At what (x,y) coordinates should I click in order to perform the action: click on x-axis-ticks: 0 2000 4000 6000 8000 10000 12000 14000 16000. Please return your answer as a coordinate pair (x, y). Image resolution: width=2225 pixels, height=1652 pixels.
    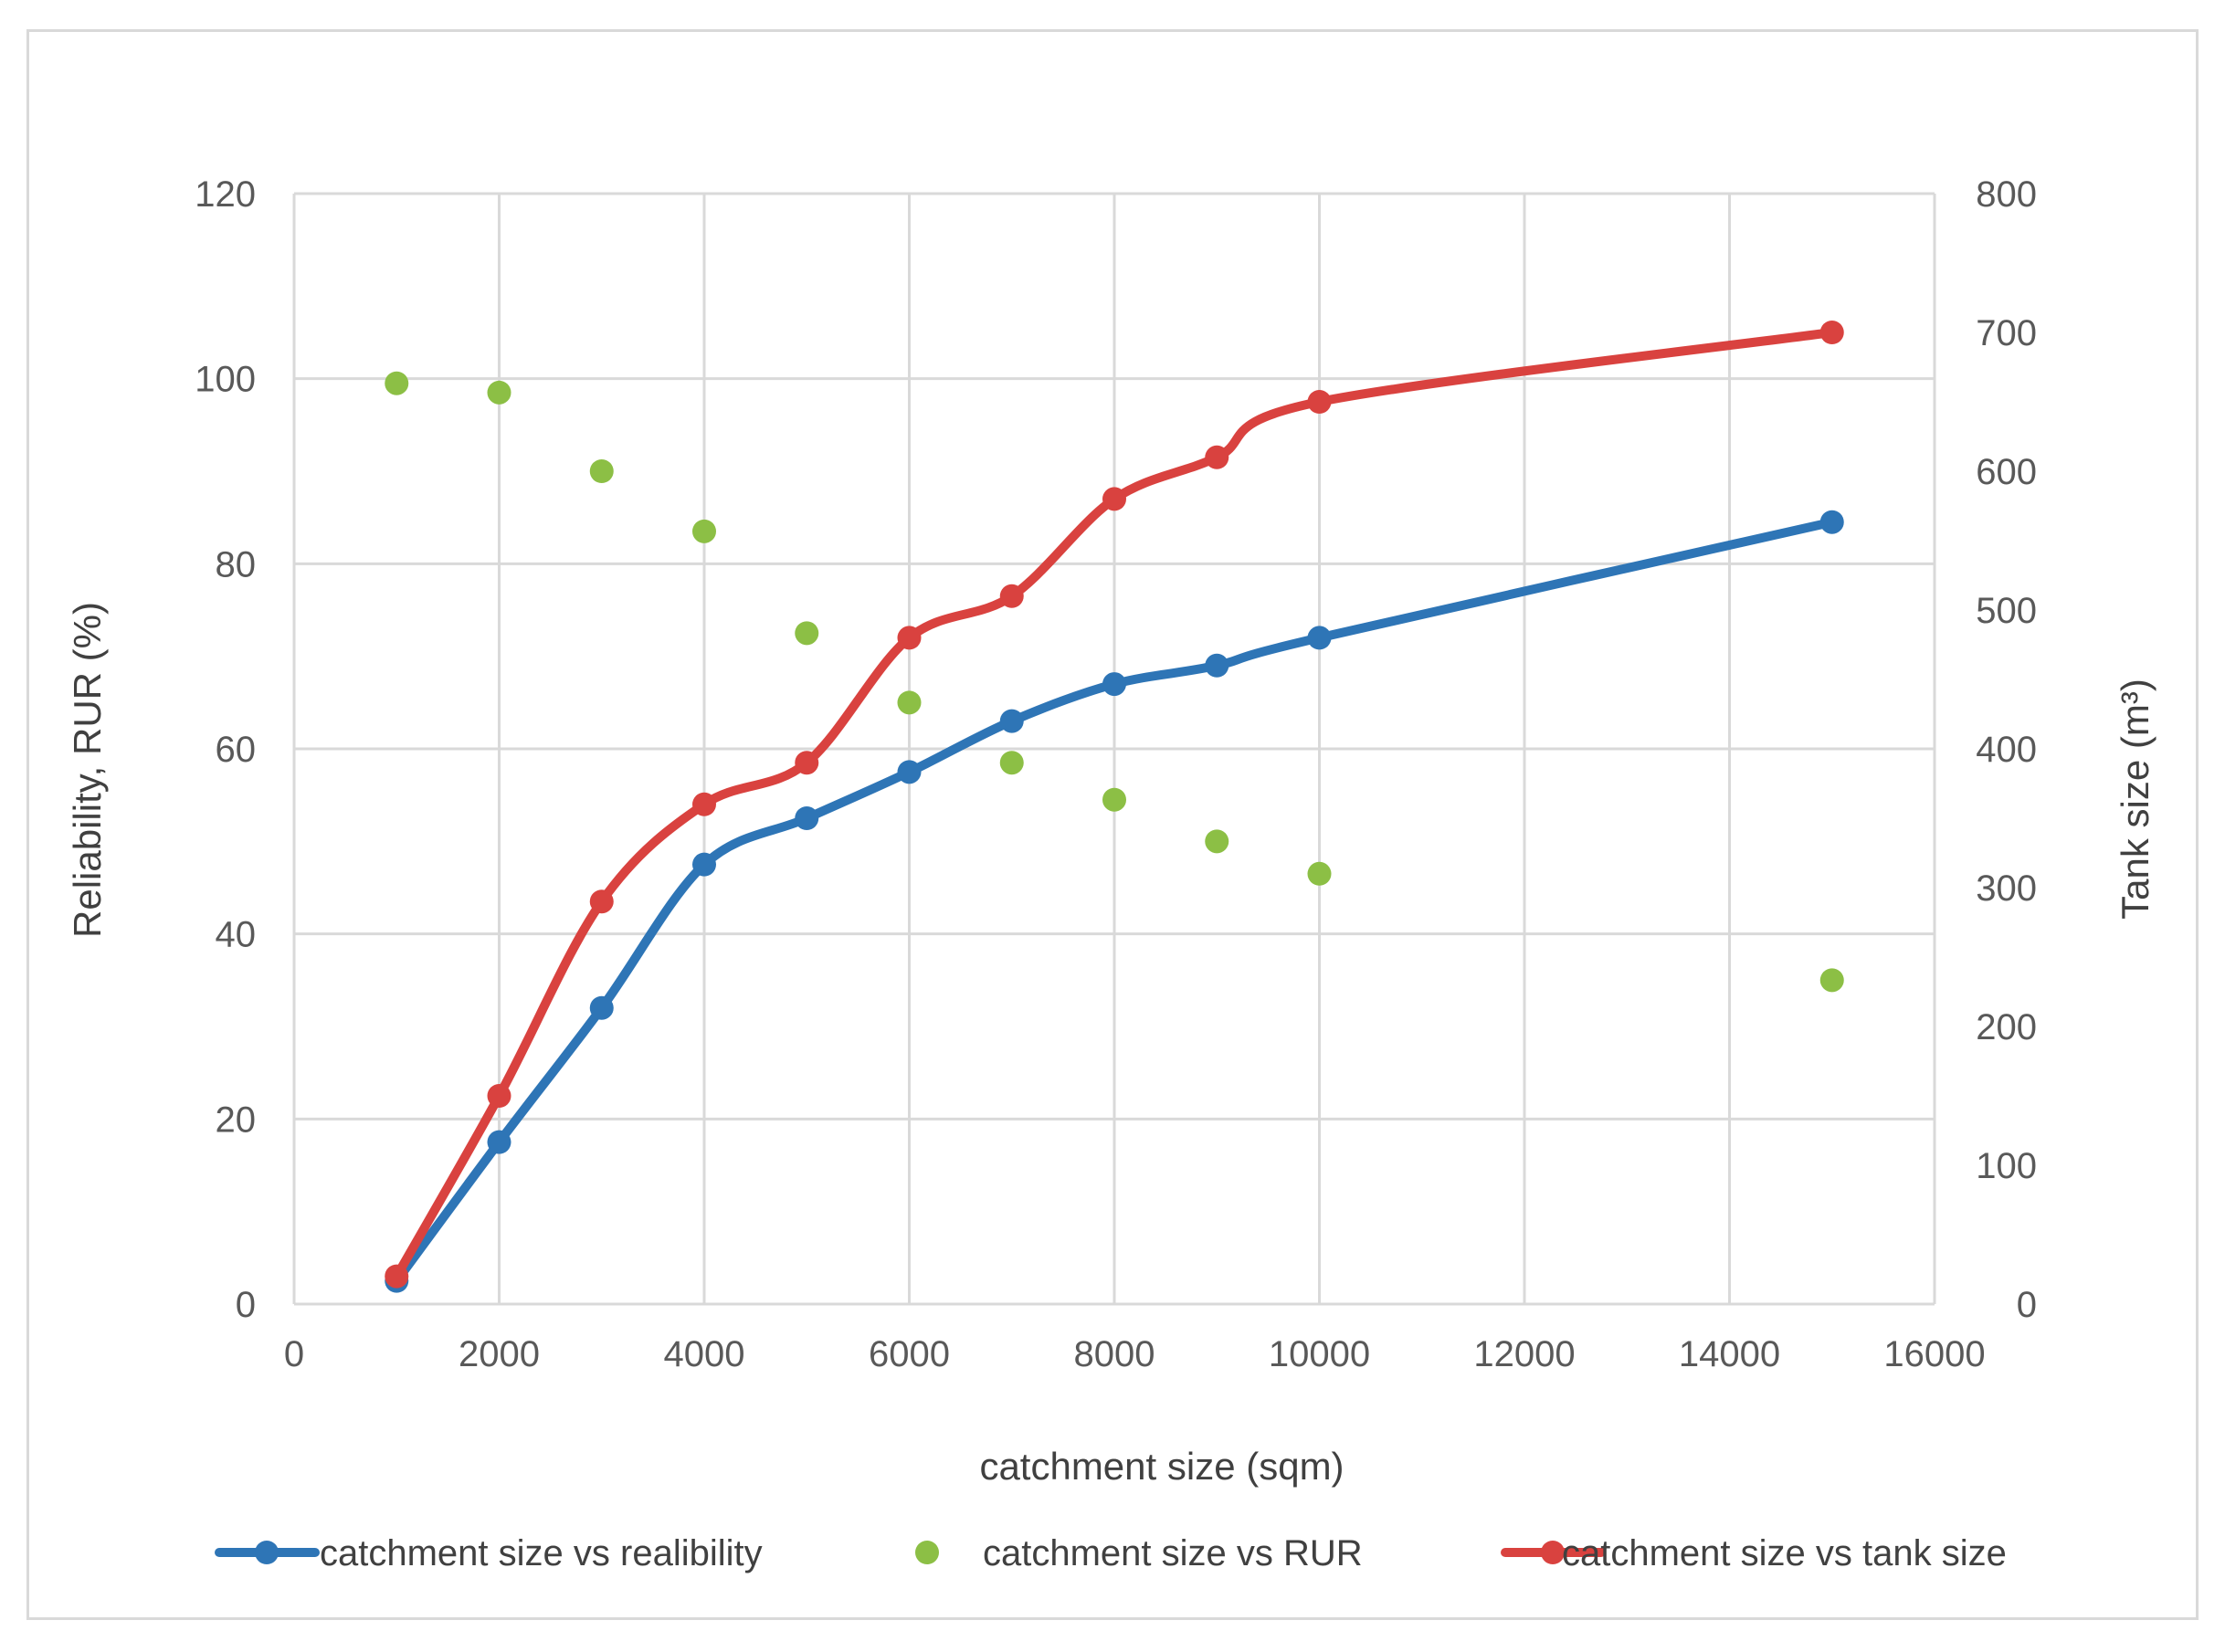
    Looking at the image, I should click on (1135, 1354).